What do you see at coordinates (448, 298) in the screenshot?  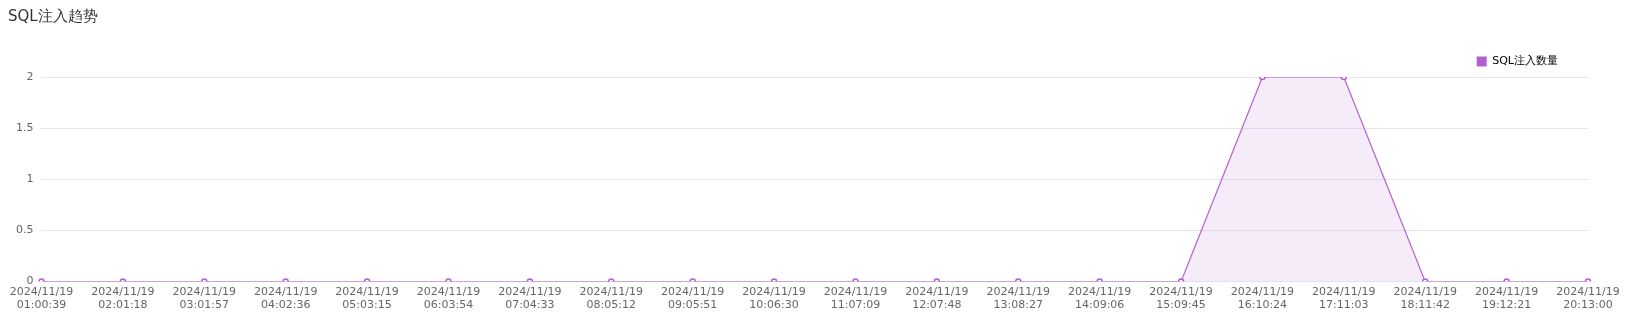 I see `x-tick-label: 2024/11/19 06:03:54` at bounding box center [448, 298].